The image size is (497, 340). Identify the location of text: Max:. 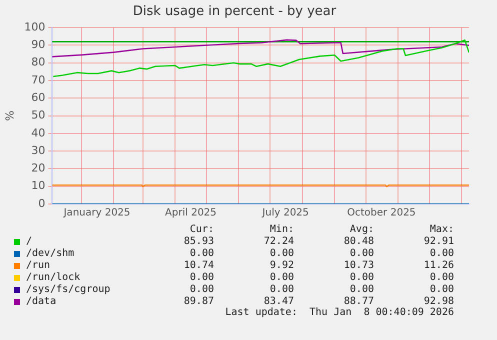
(441, 229).